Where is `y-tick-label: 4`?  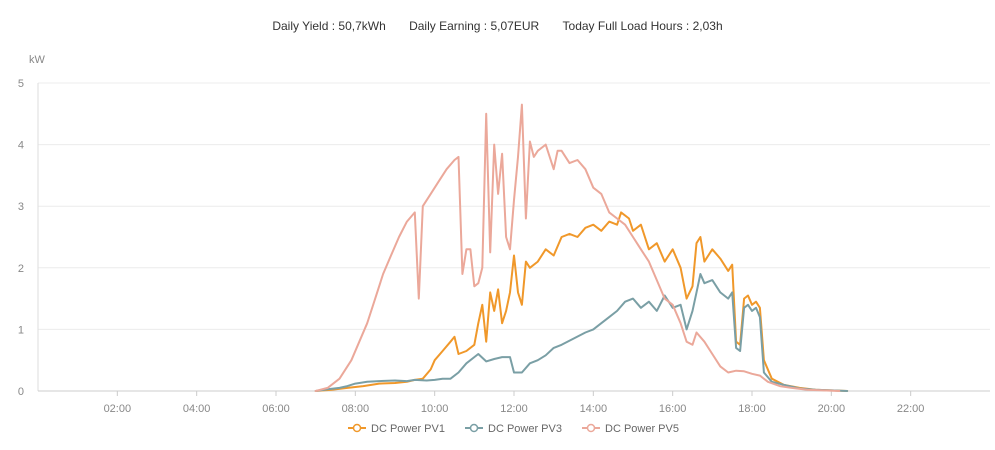 y-tick-label: 4 is located at coordinates (21, 146).